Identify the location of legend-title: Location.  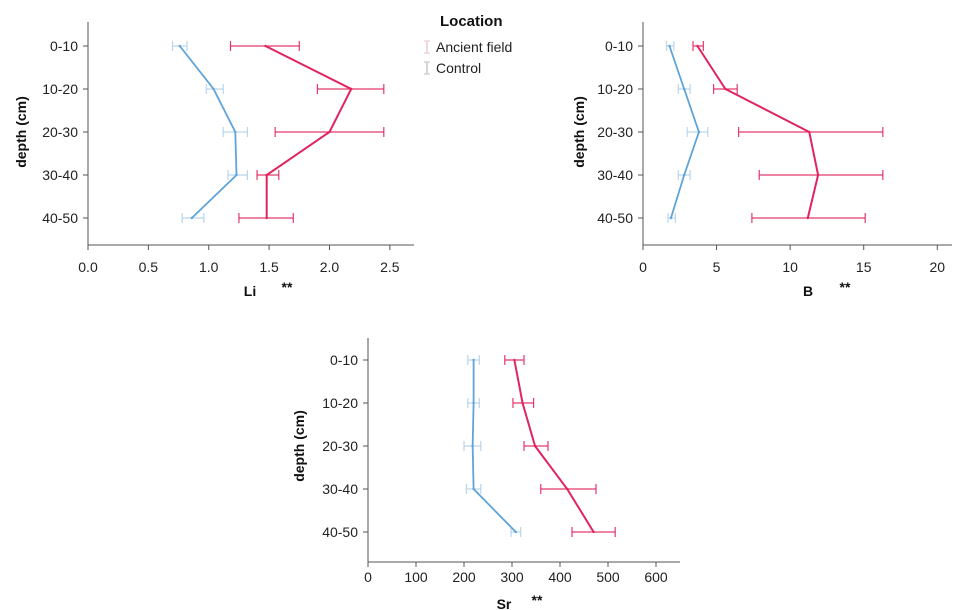
(471, 21).